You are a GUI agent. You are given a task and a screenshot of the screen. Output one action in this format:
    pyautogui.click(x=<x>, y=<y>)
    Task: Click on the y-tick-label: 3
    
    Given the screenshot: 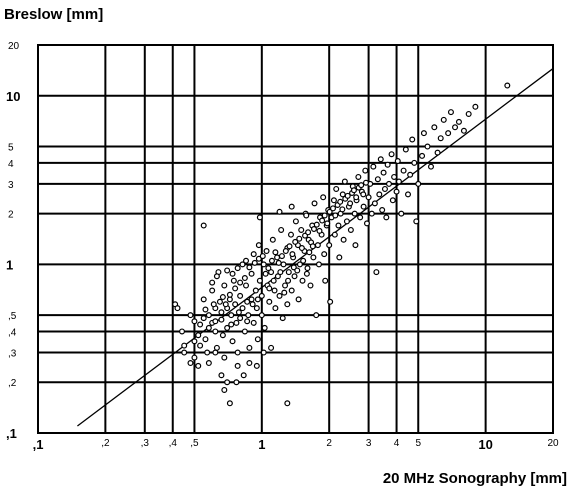 What is the action you would take?
    pyautogui.click(x=11, y=185)
    